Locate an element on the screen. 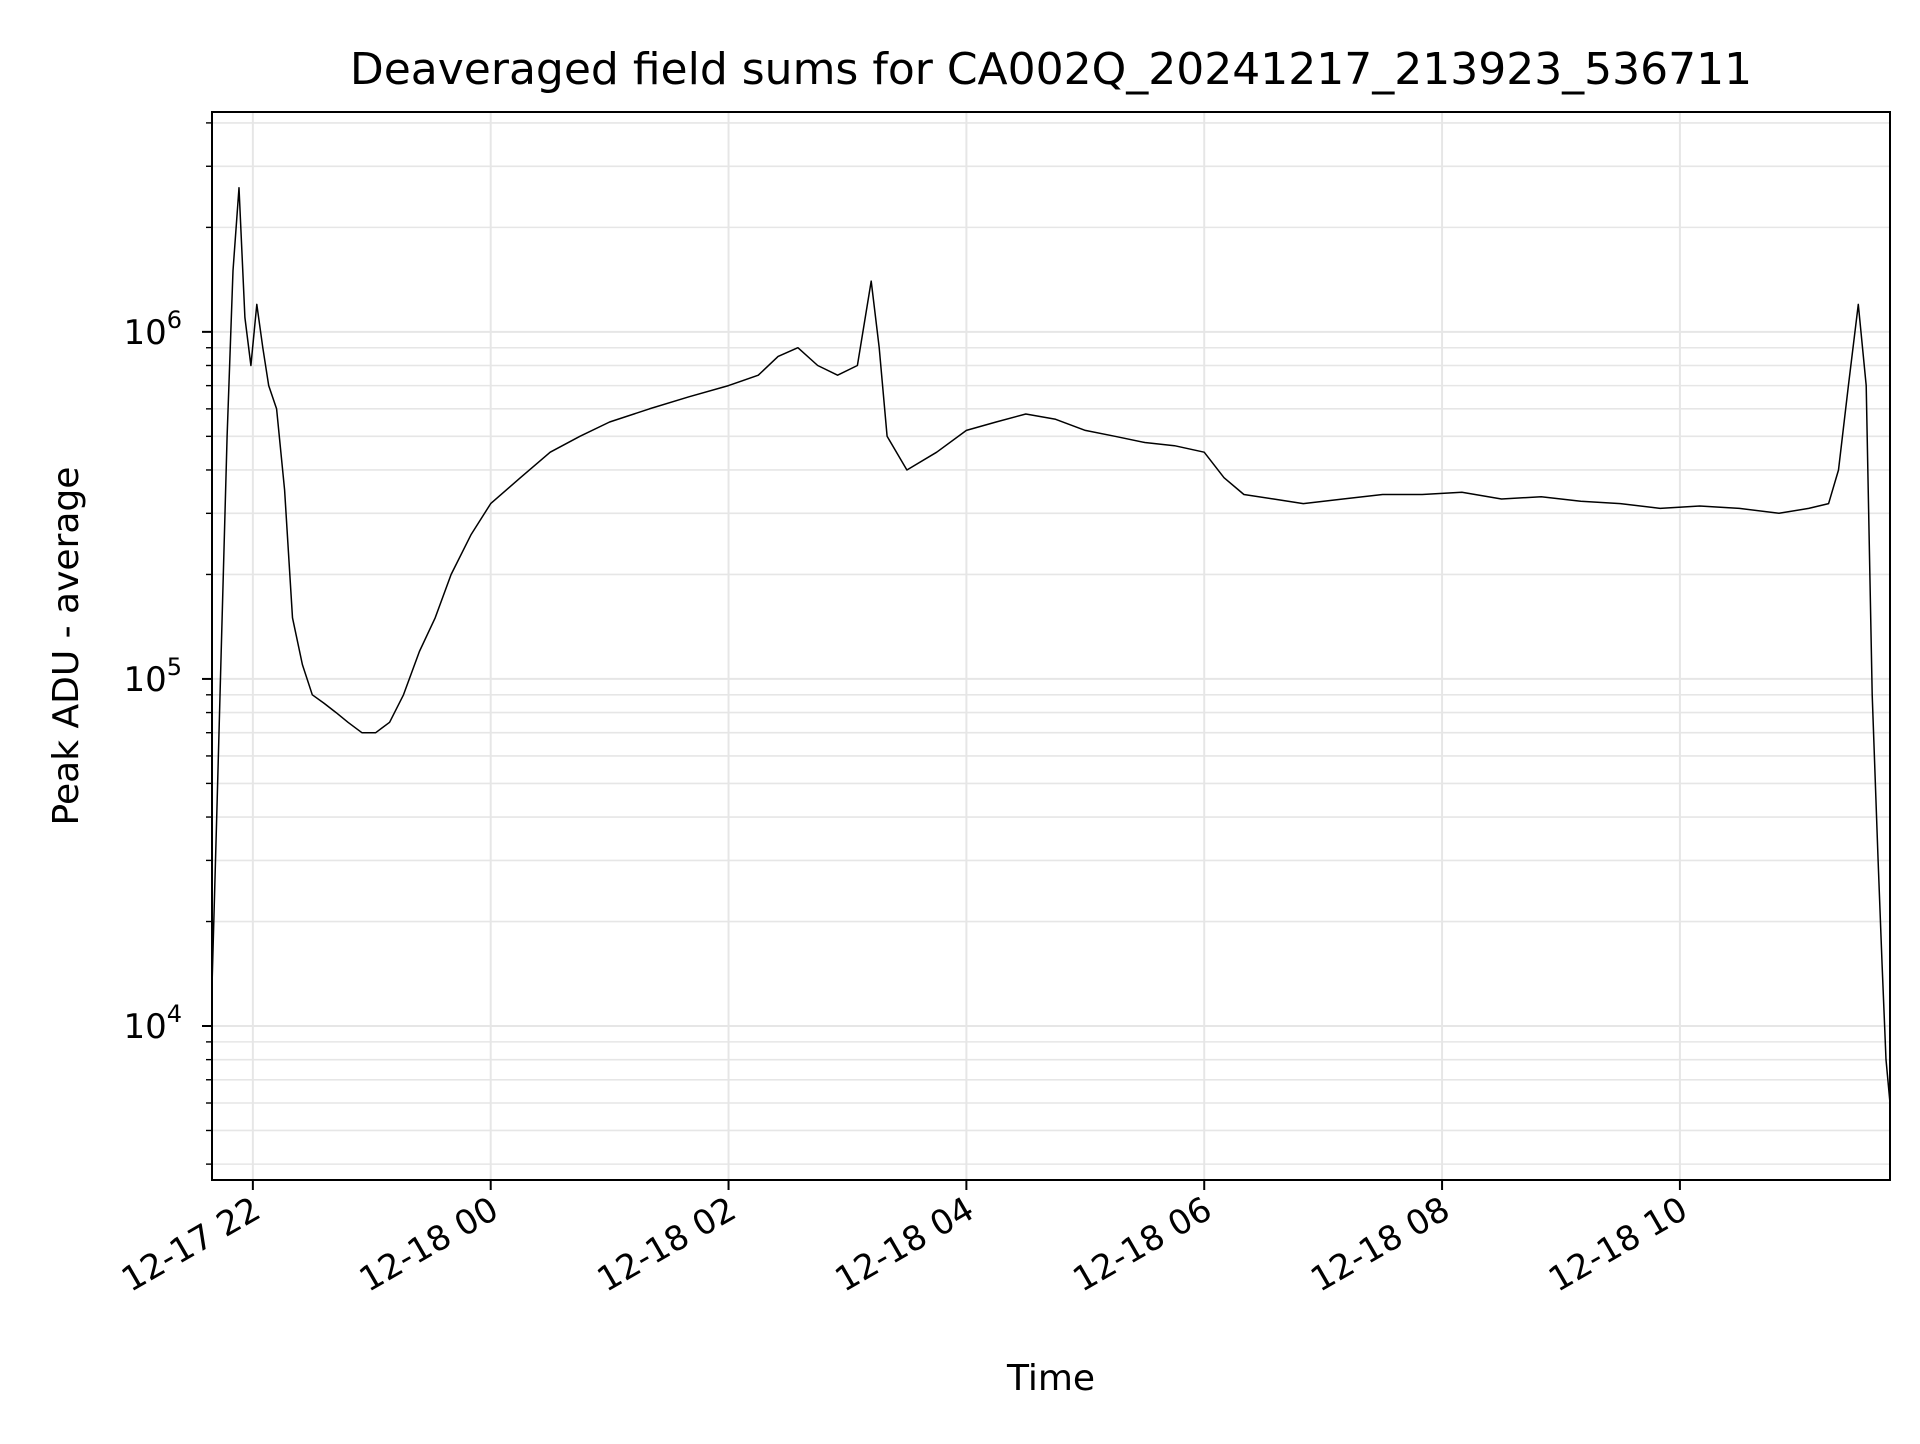 The width and height of the screenshot is (1920, 1444). y-tick-label: 10⁵ is located at coordinates (152, 676).